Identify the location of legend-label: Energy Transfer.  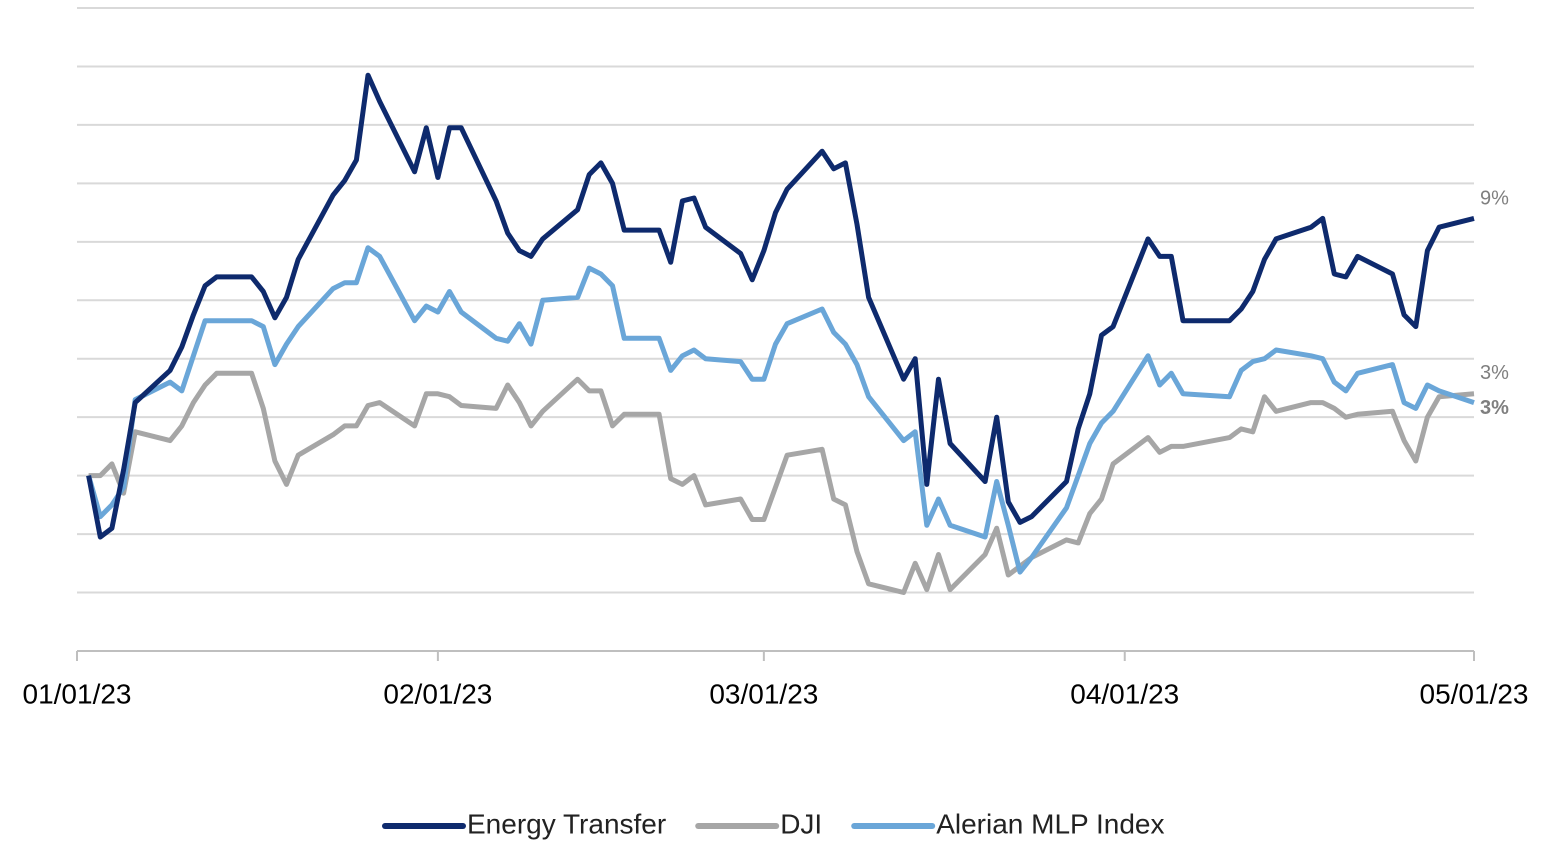
(566, 823).